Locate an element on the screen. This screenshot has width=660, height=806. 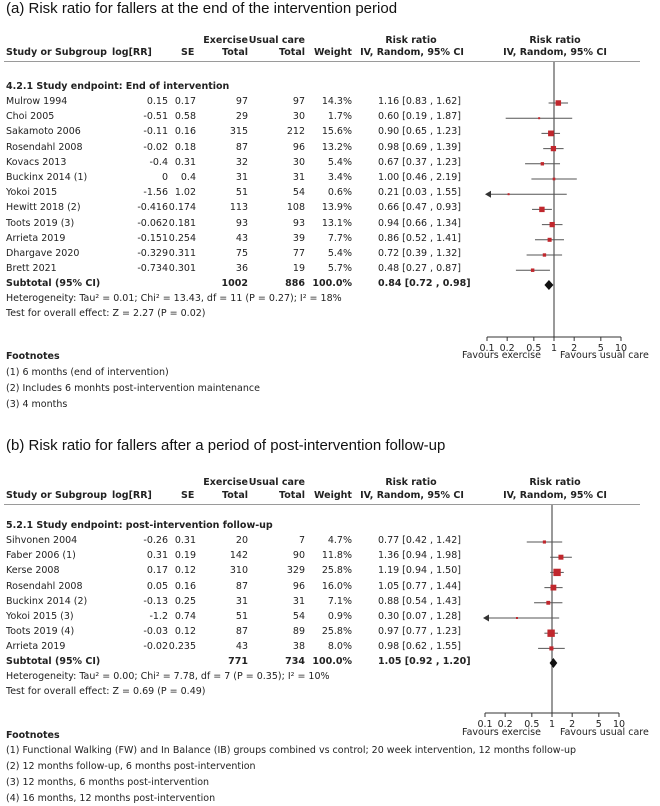
header-weight: Weight is located at coordinates (333, 52).